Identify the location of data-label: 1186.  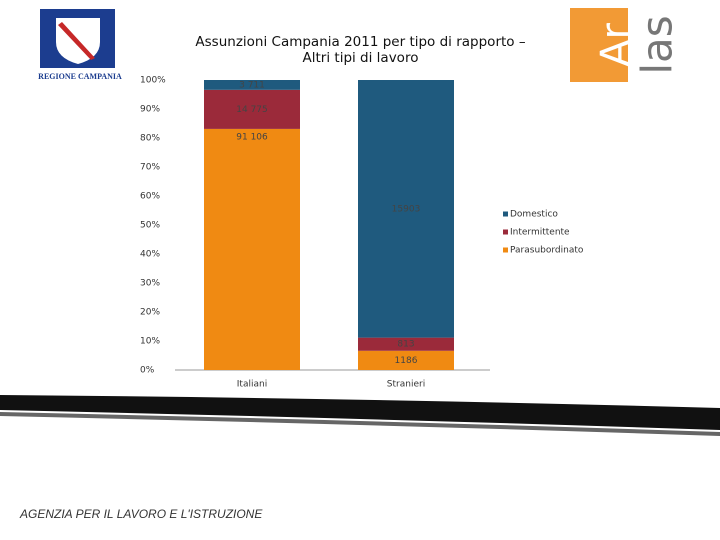
(406, 361).